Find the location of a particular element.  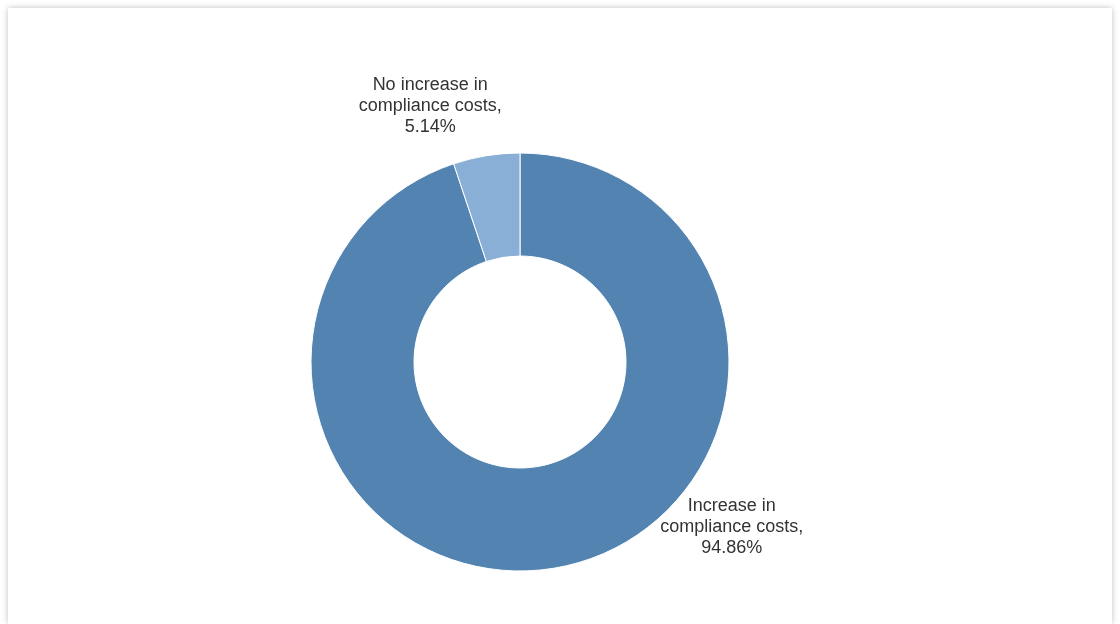

slice-label: Increase in compliance costs, 94.86% is located at coordinates (732, 526).